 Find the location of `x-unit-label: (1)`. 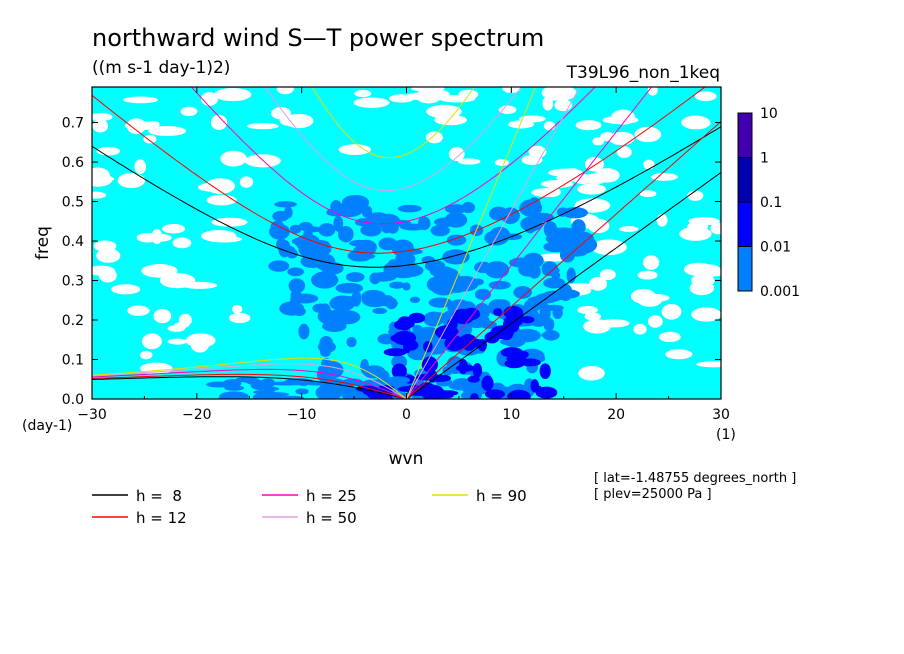

x-unit-label: (1) is located at coordinates (726, 435).